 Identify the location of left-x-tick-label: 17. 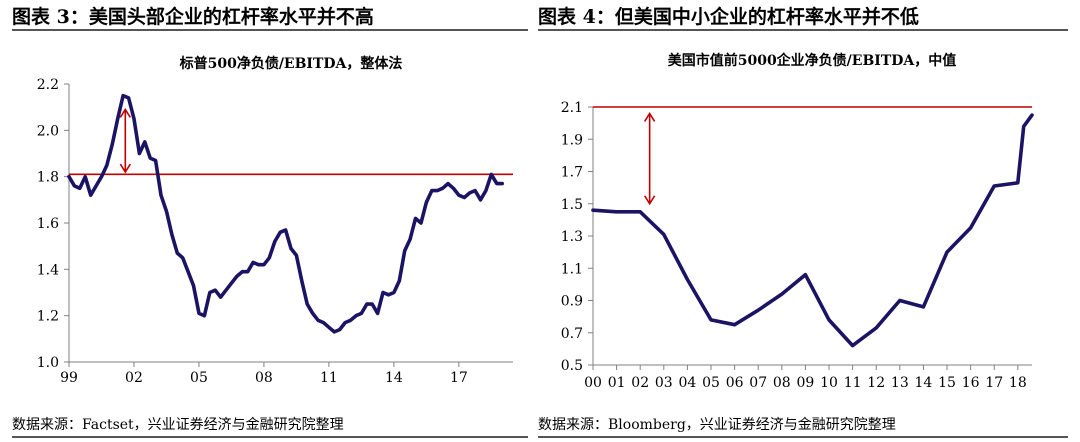
(459, 378).